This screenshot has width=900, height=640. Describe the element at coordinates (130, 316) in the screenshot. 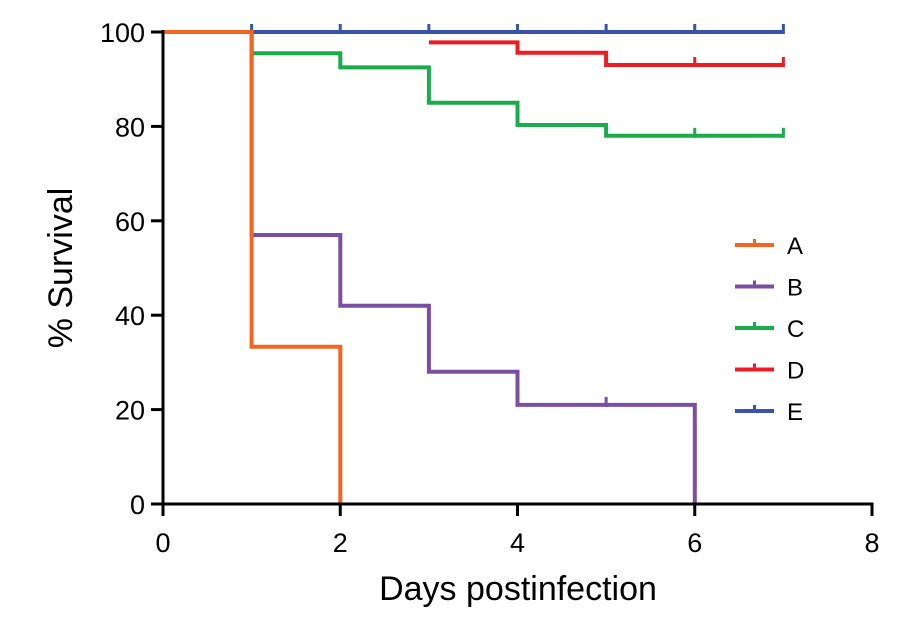

I see `y-tick-label-40: 40` at that location.